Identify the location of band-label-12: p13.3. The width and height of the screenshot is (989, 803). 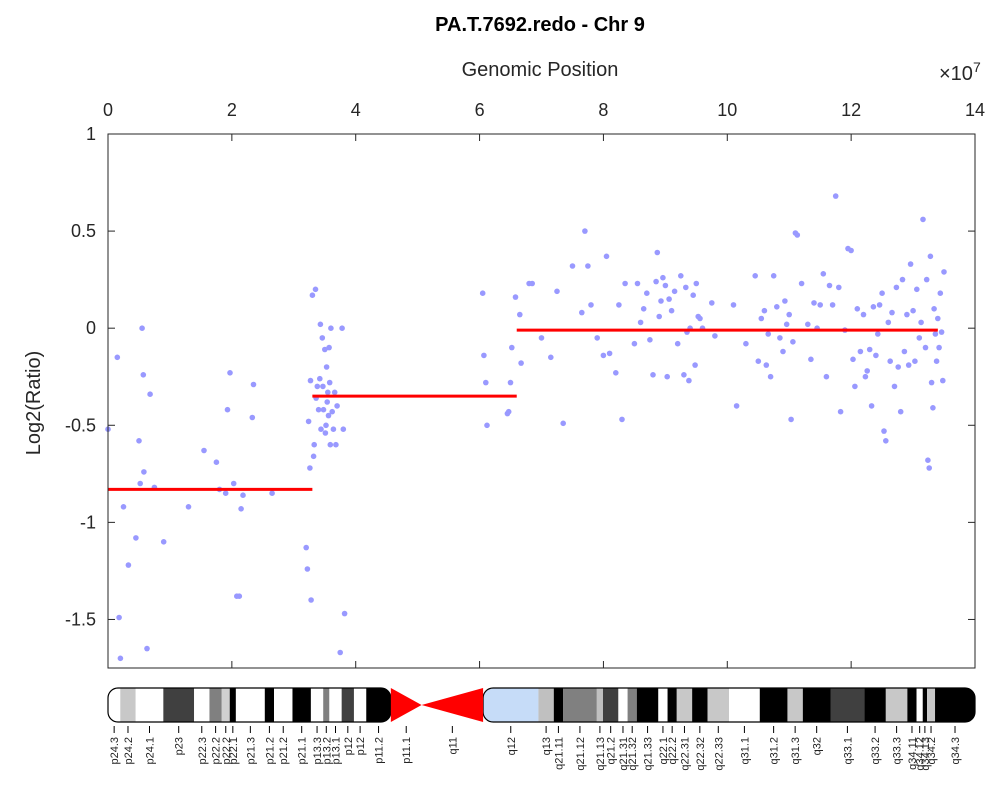
(318, 751).